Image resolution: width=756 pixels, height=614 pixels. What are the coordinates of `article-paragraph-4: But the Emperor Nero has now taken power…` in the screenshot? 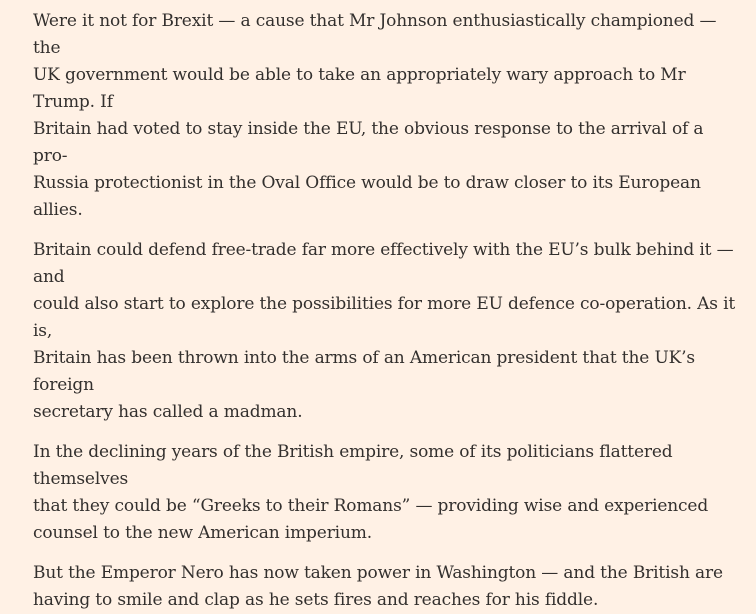 It's located at (378, 586).